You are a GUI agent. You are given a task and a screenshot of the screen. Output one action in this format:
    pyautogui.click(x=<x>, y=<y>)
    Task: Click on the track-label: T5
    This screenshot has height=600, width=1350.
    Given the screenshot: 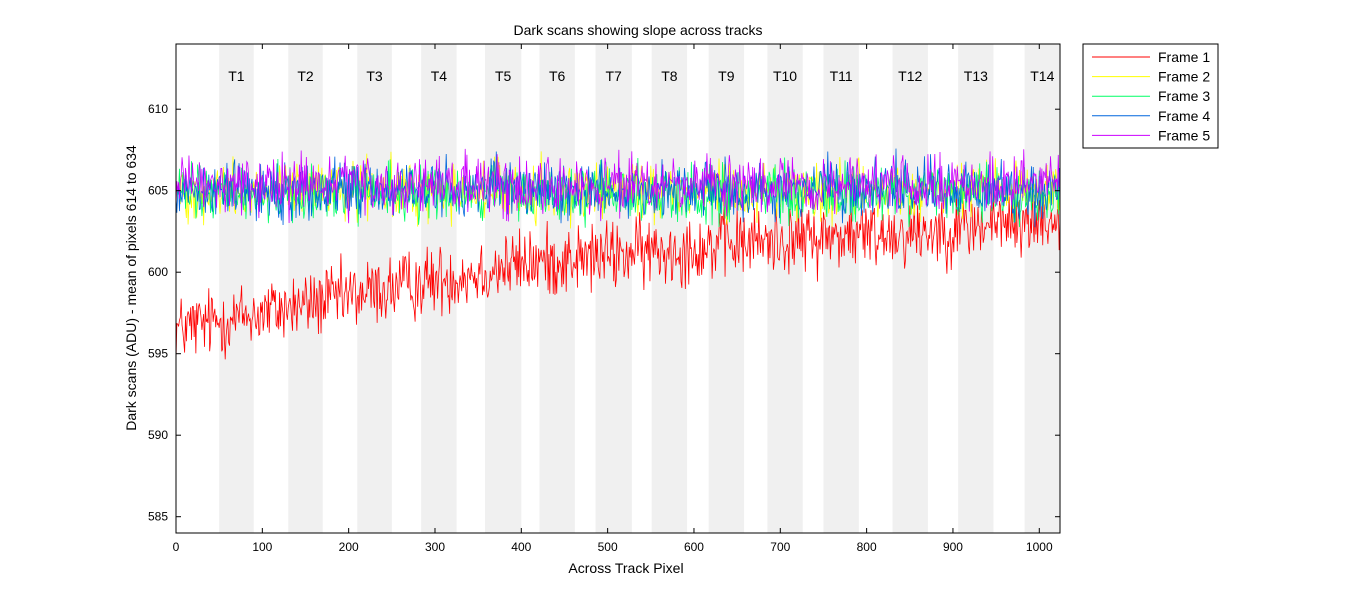 What is the action you would take?
    pyautogui.click(x=503, y=76)
    